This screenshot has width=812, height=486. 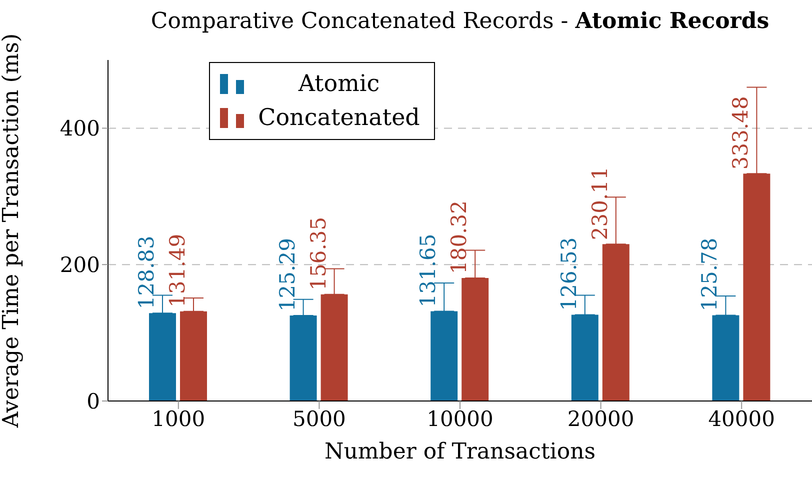 What do you see at coordinates (428, 271) in the screenshot?
I see `data-label: 131.65` at bounding box center [428, 271].